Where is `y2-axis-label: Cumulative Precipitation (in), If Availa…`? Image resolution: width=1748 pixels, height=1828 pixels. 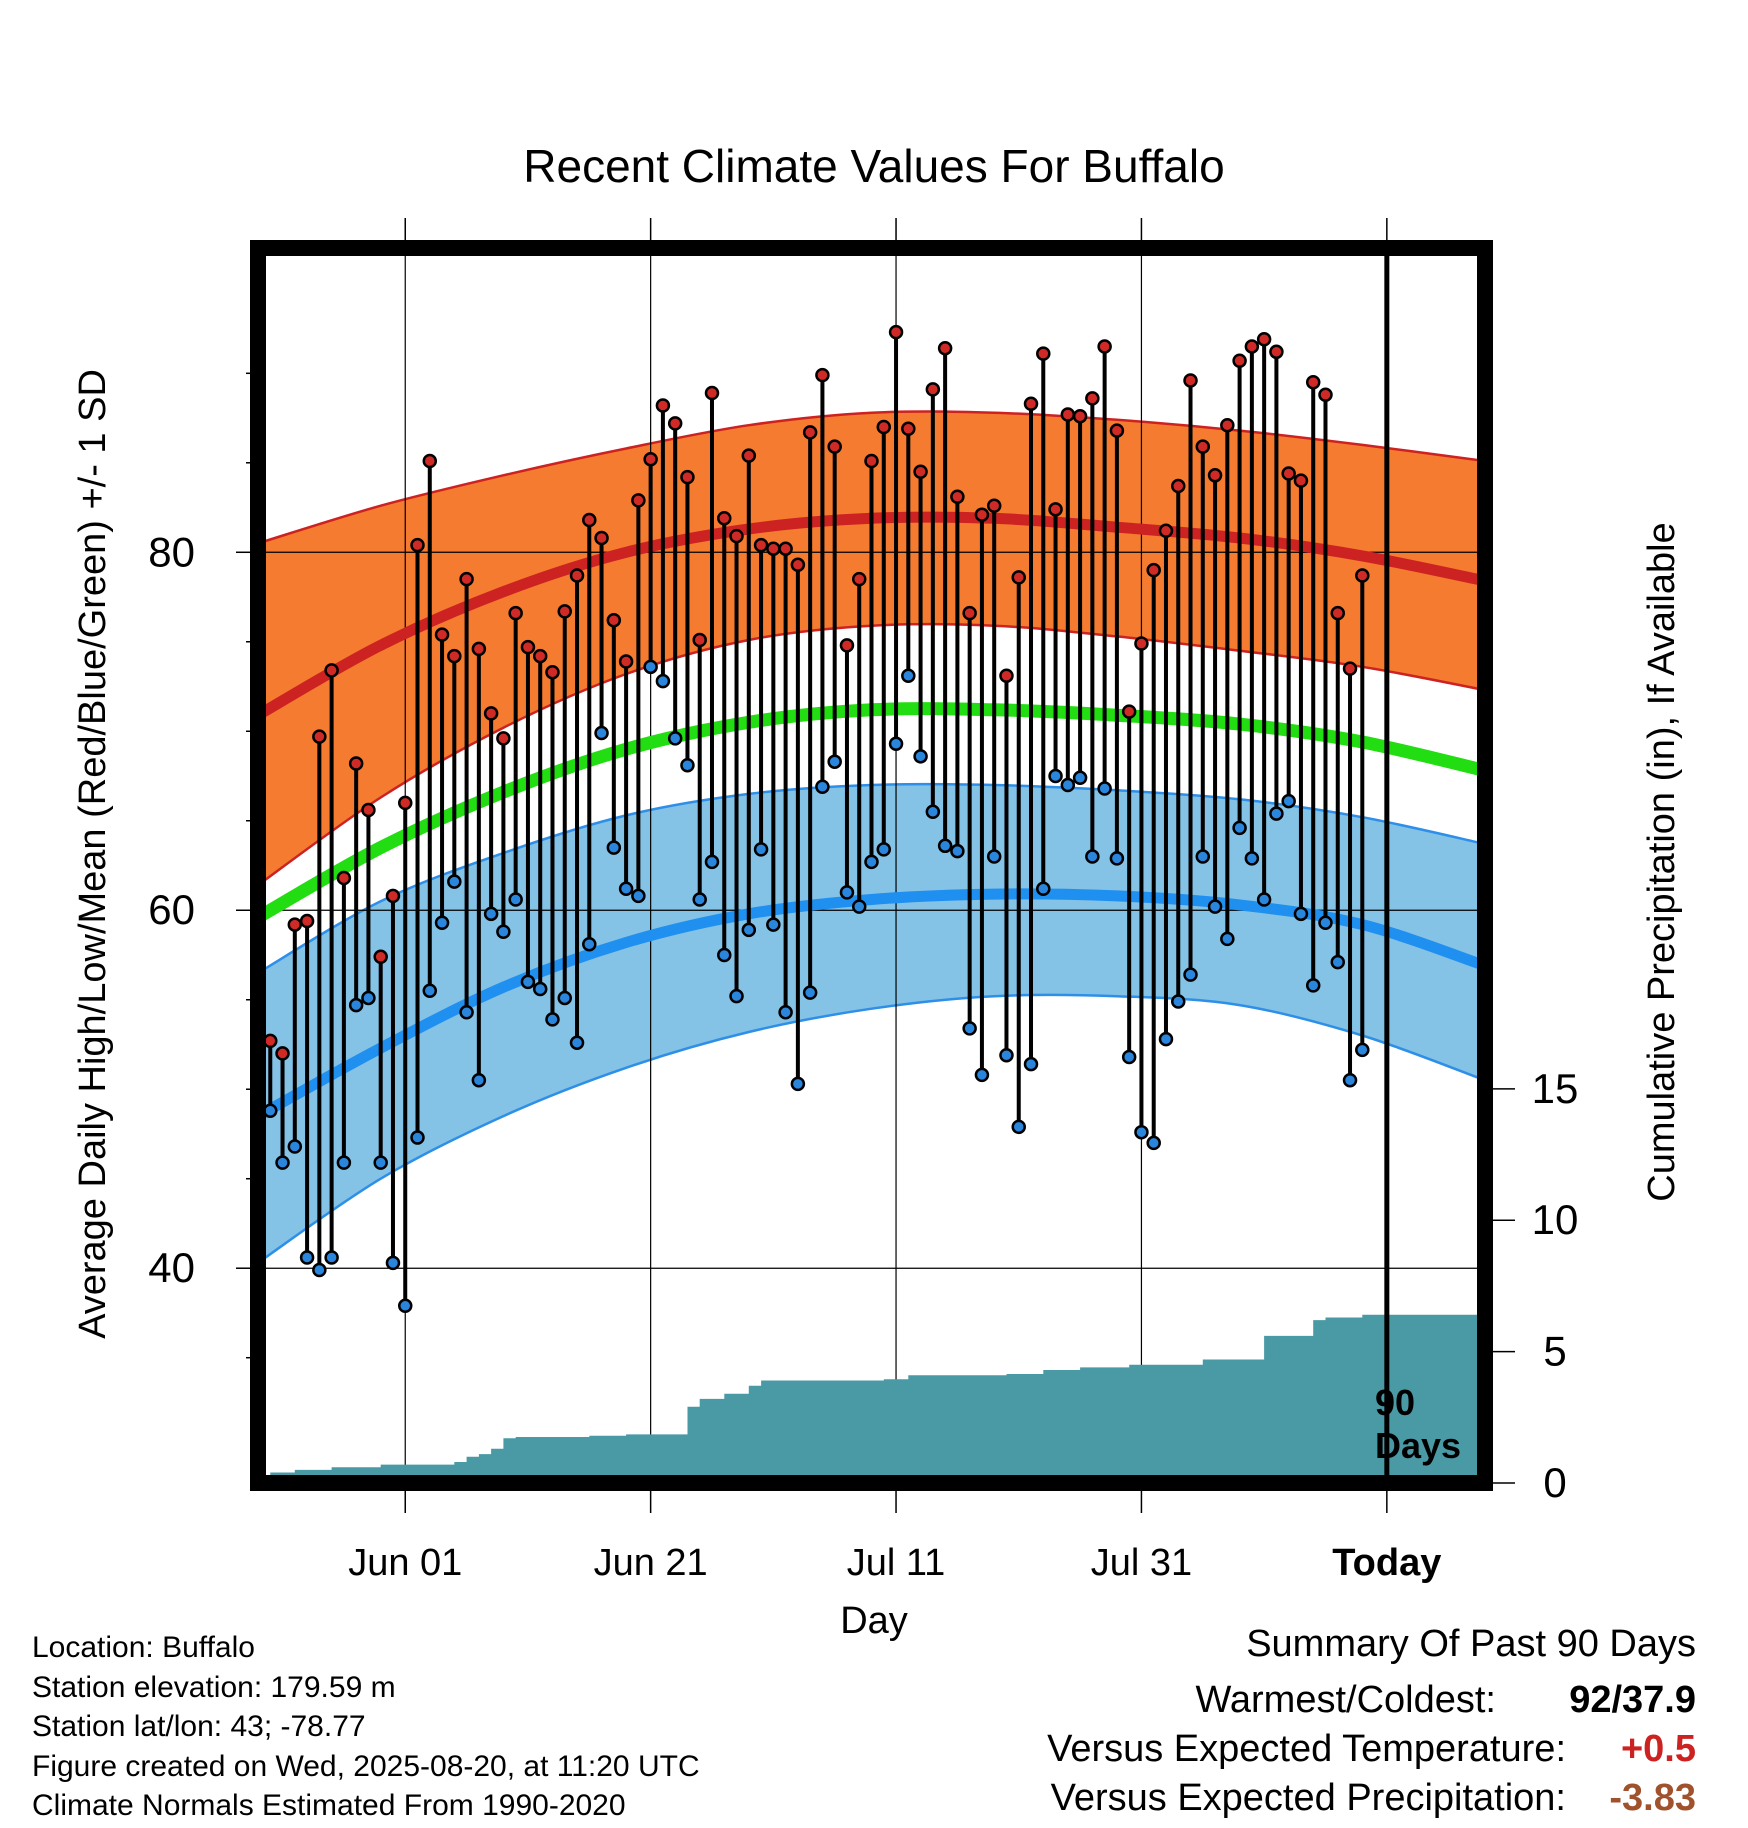 y2-axis-label: Cumulative Precipitation (in), If Availa… is located at coordinates (1662, 861).